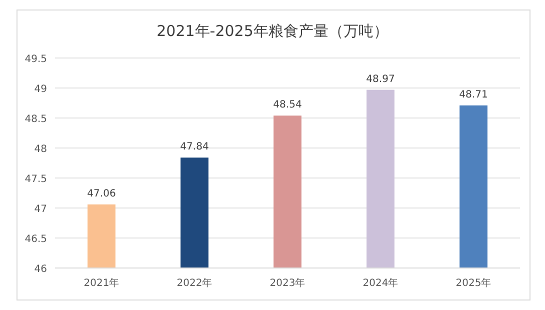  Describe the element at coordinates (473, 94) in the screenshot. I see `data-label: 48.71` at that location.